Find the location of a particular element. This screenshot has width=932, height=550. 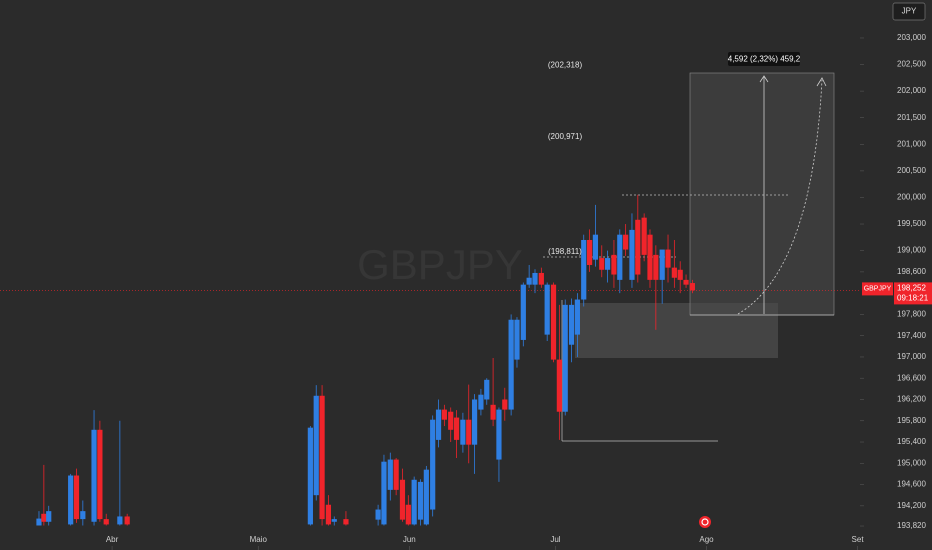

x-tick-label: Jul is located at coordinates (555, 539).